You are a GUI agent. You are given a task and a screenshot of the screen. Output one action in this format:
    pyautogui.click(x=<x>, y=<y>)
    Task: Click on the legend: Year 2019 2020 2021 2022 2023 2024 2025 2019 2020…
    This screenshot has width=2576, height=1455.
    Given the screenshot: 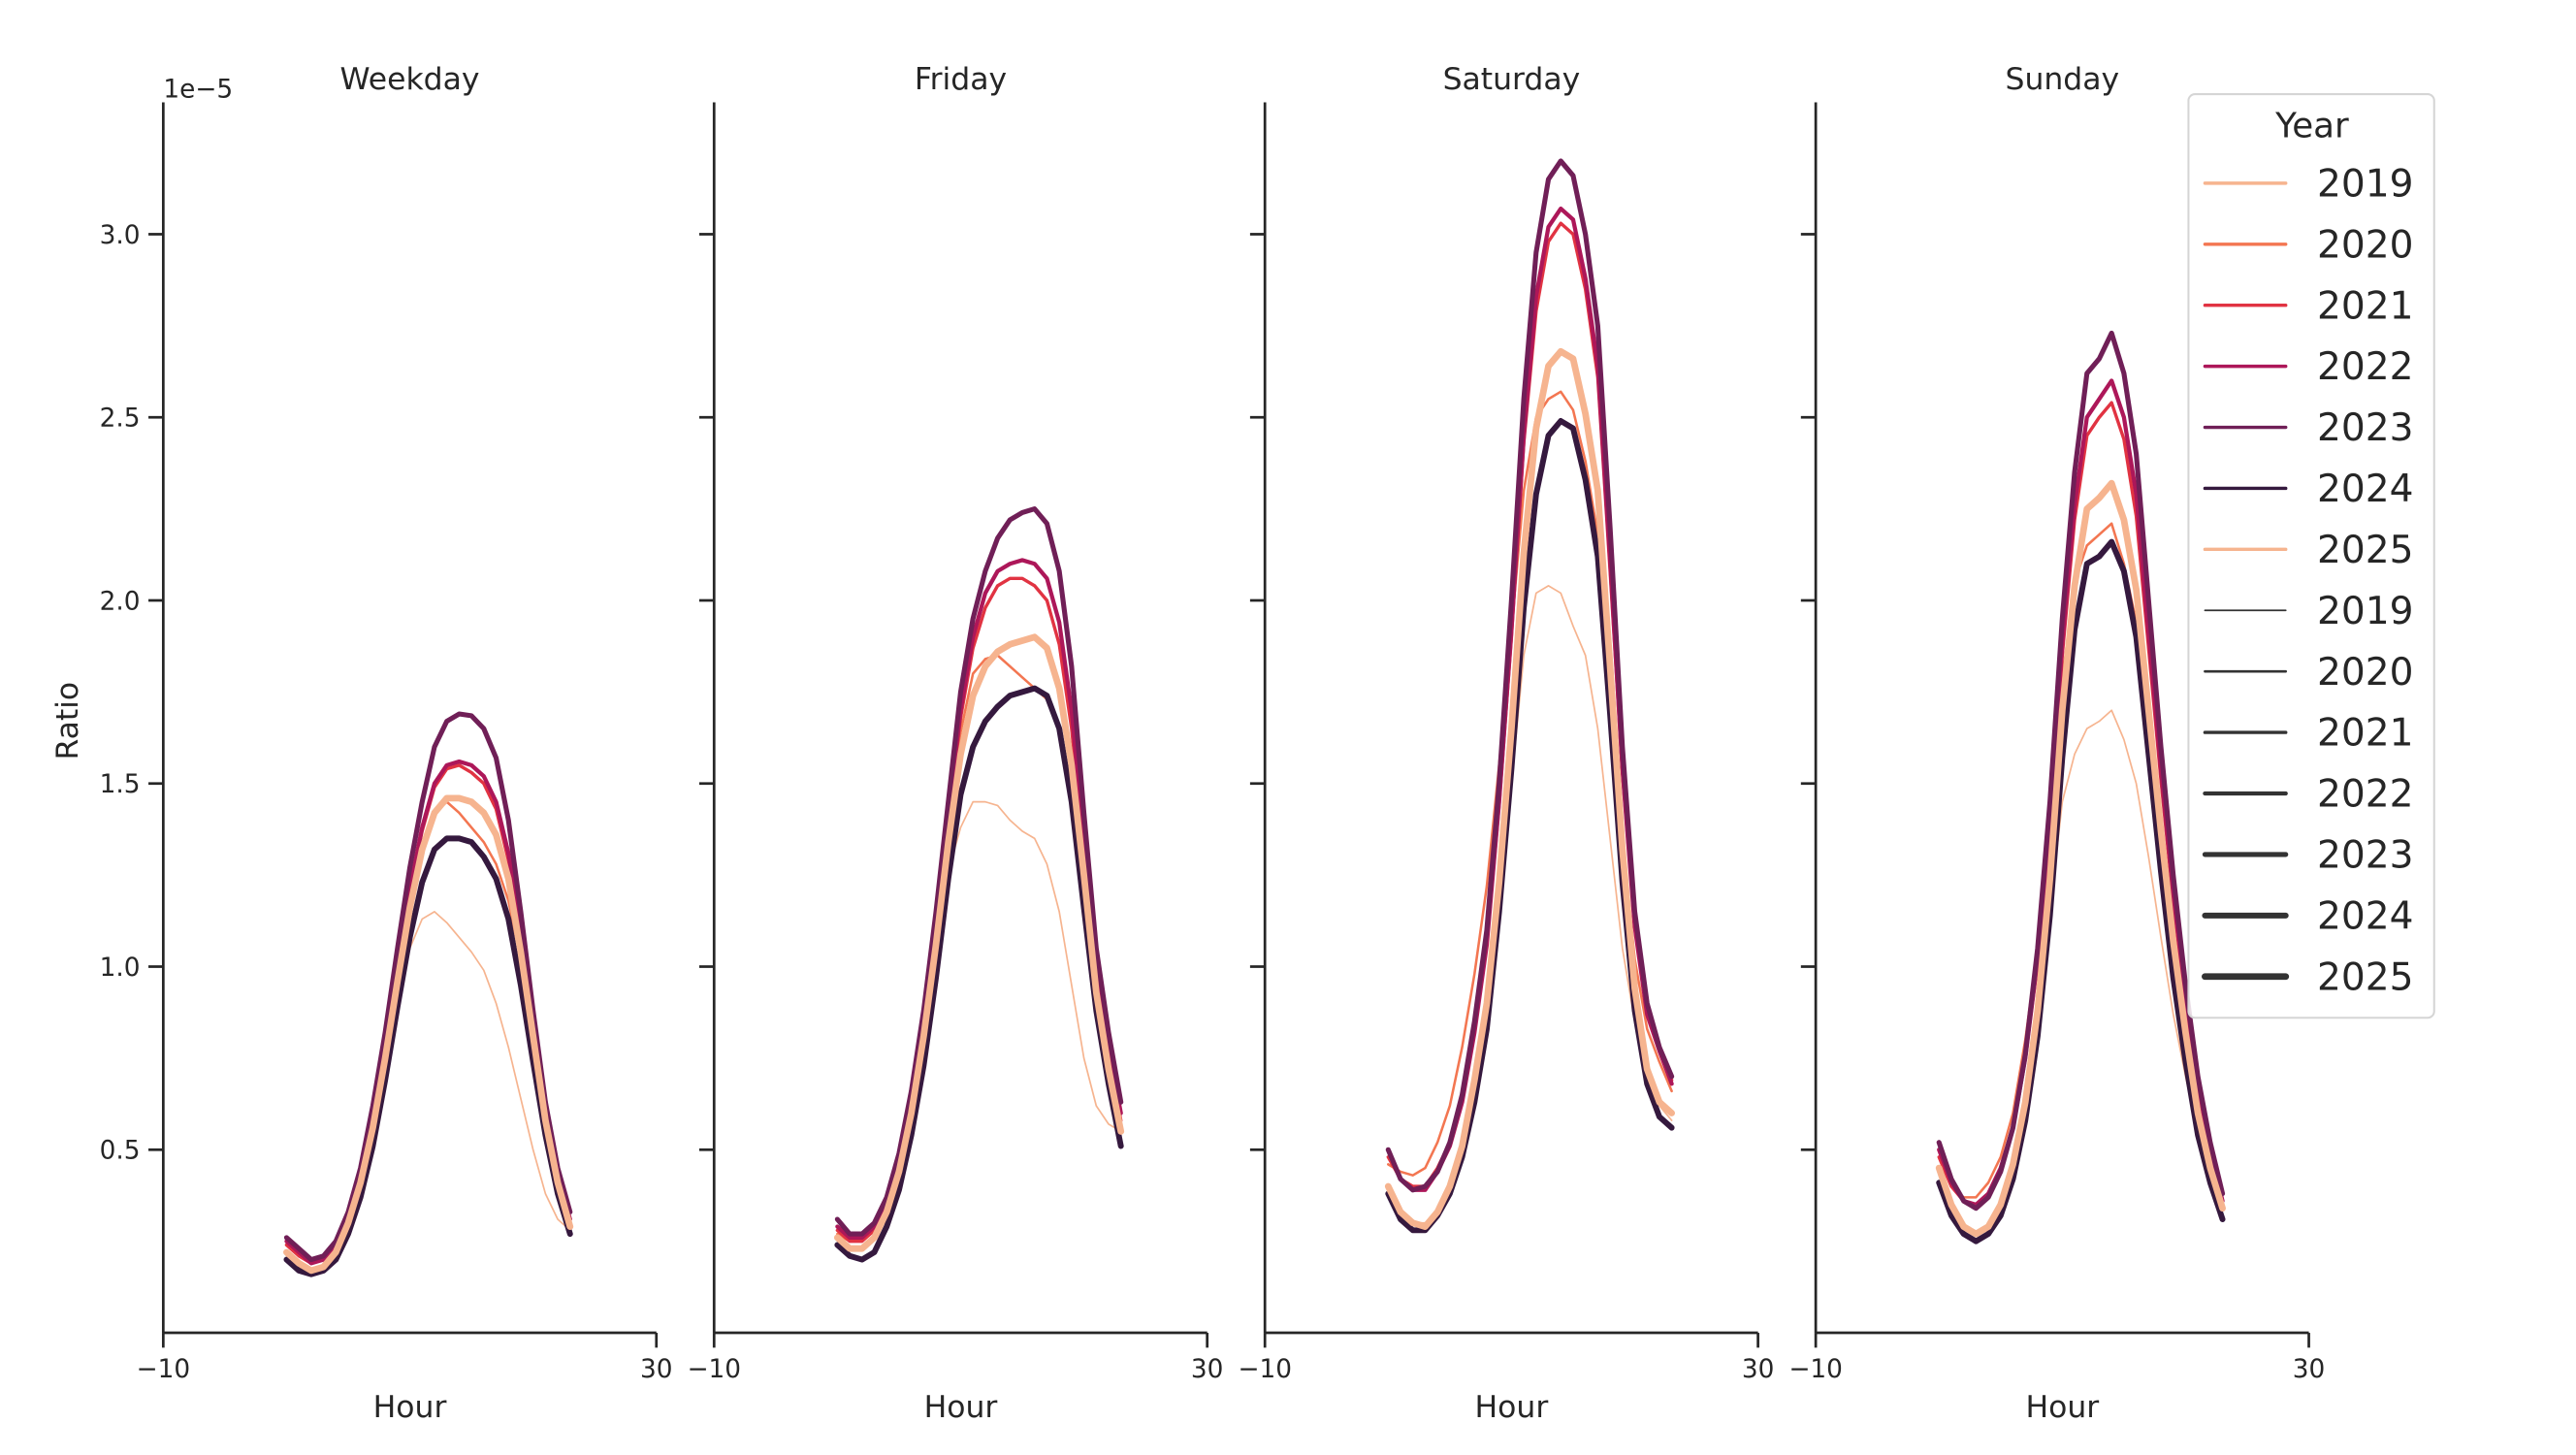 What is the action you would take?
    pyautogui.click(x=2311, y=556)
    